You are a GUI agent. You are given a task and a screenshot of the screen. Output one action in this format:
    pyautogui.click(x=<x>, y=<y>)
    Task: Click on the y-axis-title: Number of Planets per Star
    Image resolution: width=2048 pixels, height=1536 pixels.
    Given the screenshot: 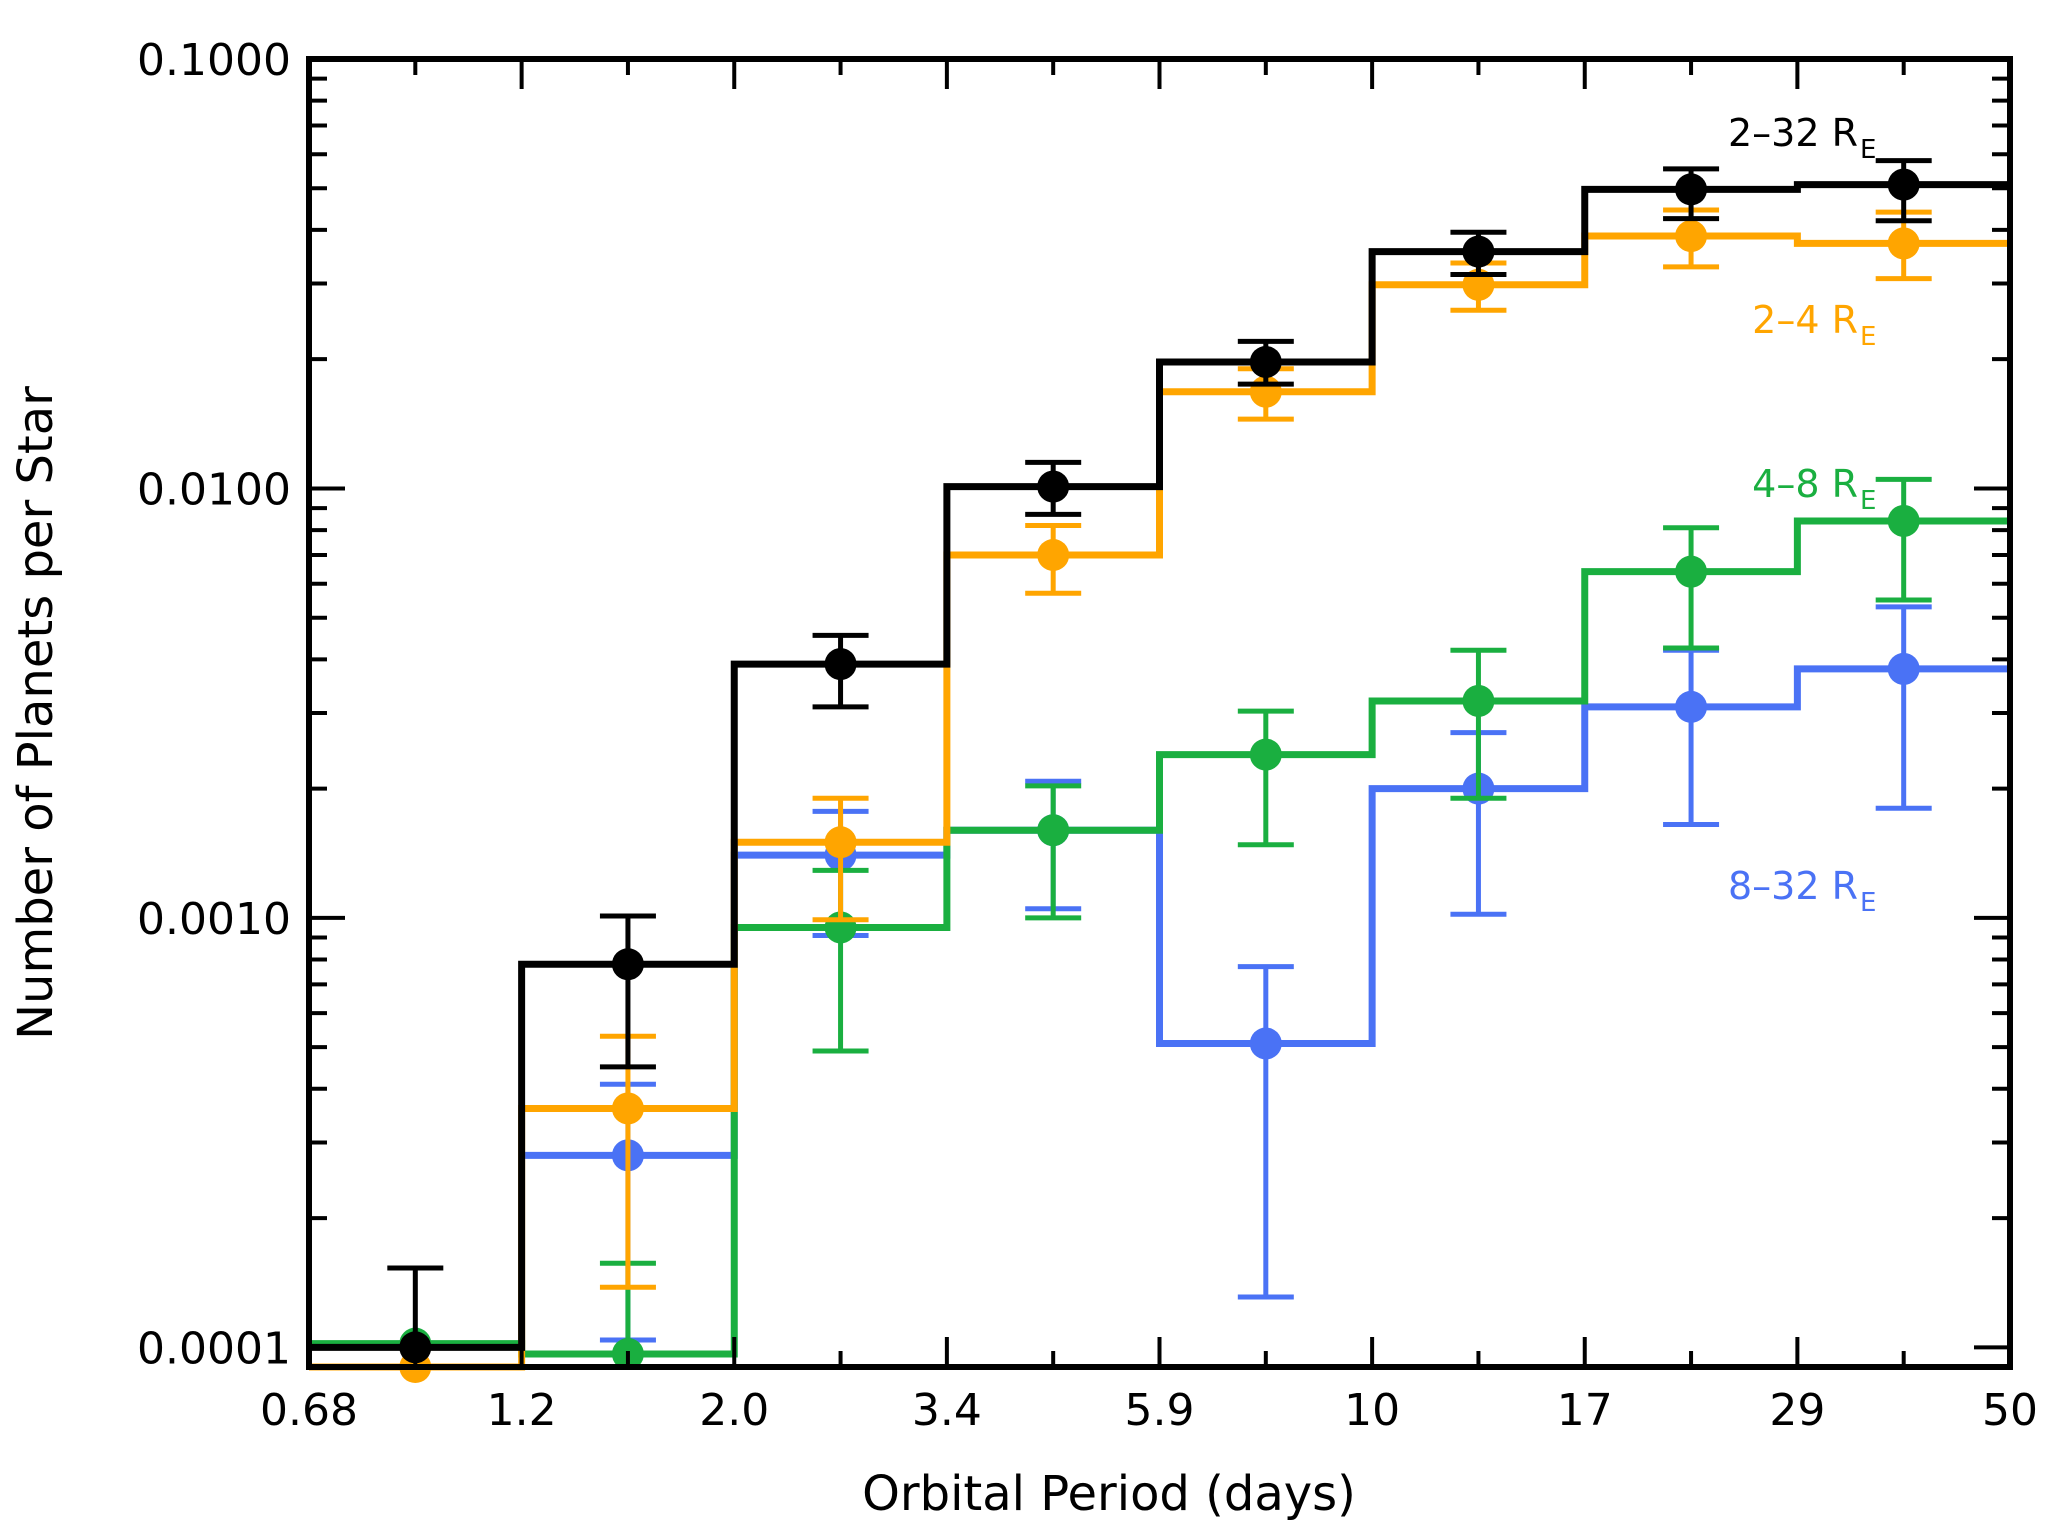 What is the action you would take?
    pyautogui.click(x=36, y=713)
    